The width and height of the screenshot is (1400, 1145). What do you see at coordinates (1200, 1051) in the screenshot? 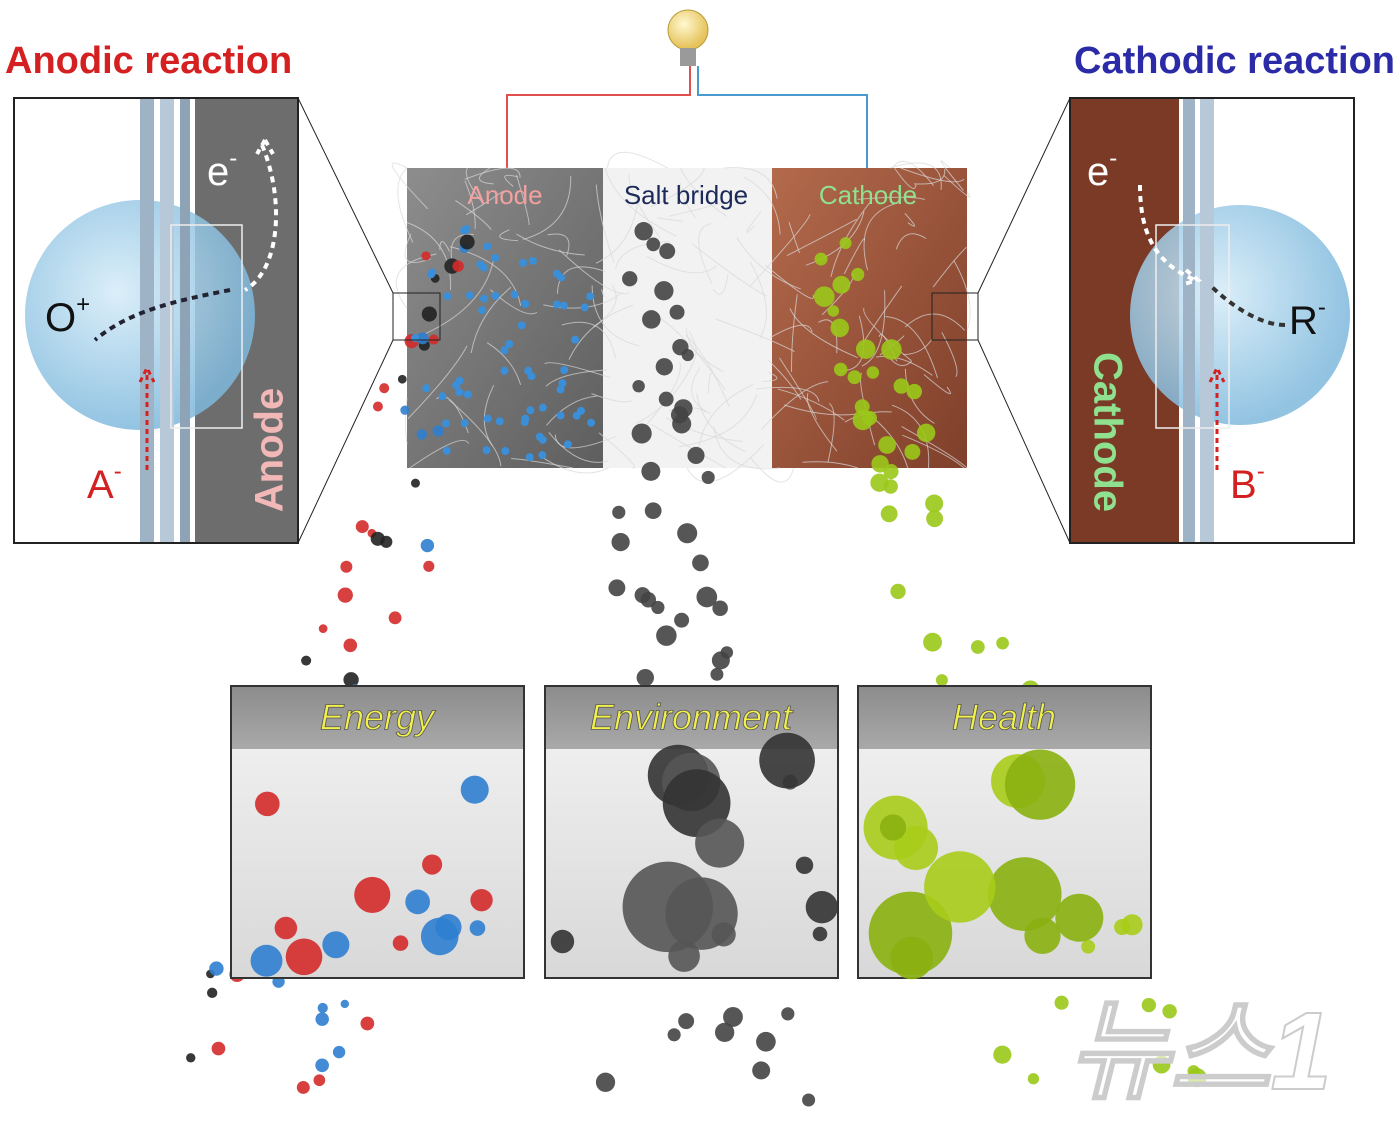
I see `watermark: 뉴스1` at bounding box center [1200, 1051].